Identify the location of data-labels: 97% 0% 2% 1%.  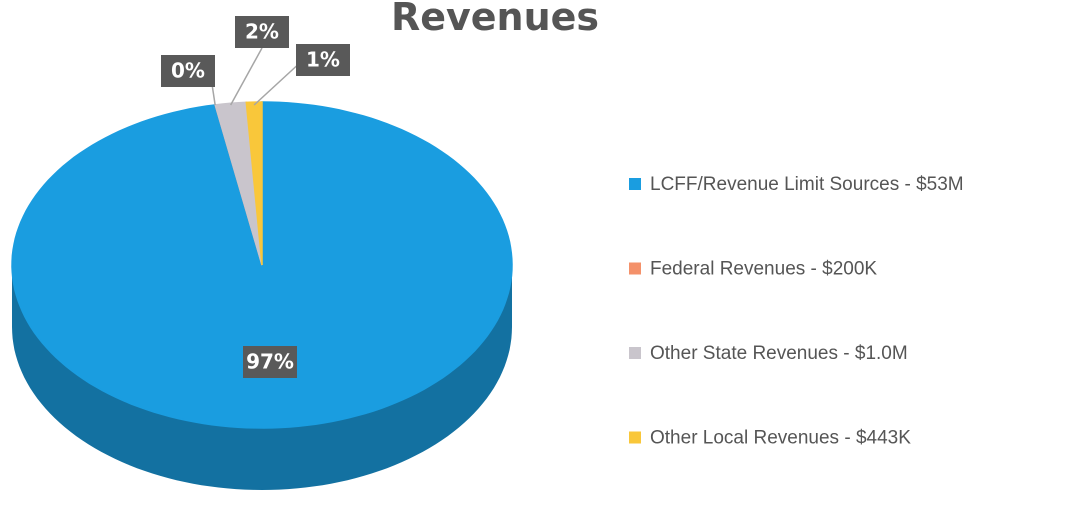
(255, 197).